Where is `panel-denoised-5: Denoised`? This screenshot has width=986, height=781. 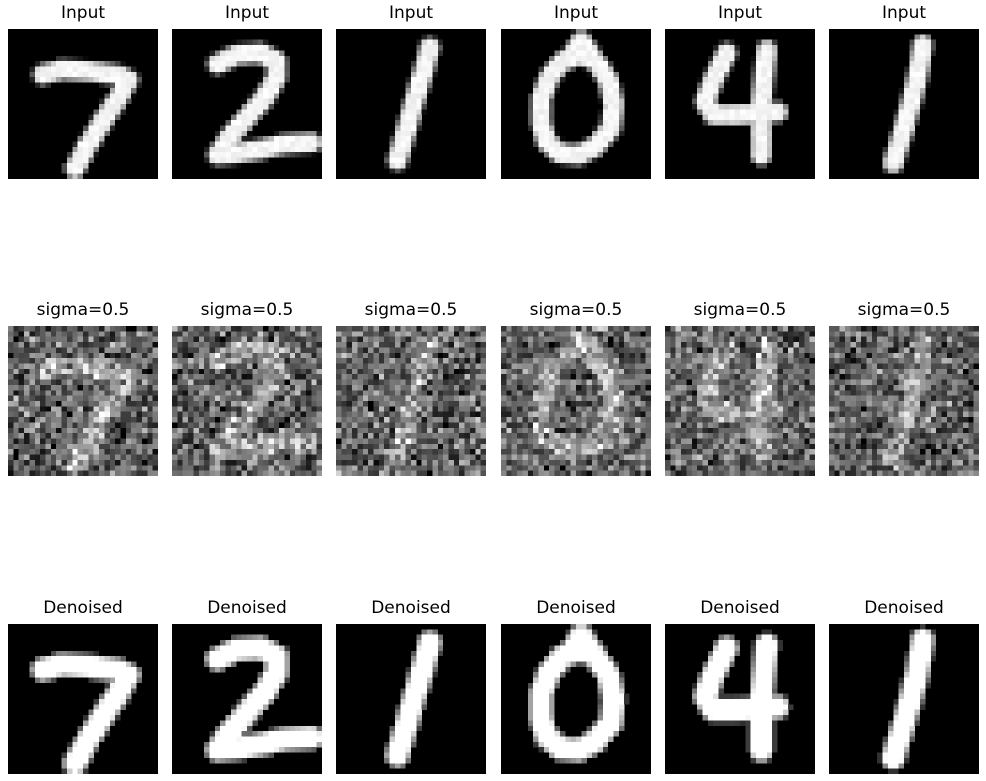 panel-denoised-5: Denoised is located at coordinates (740, 686).